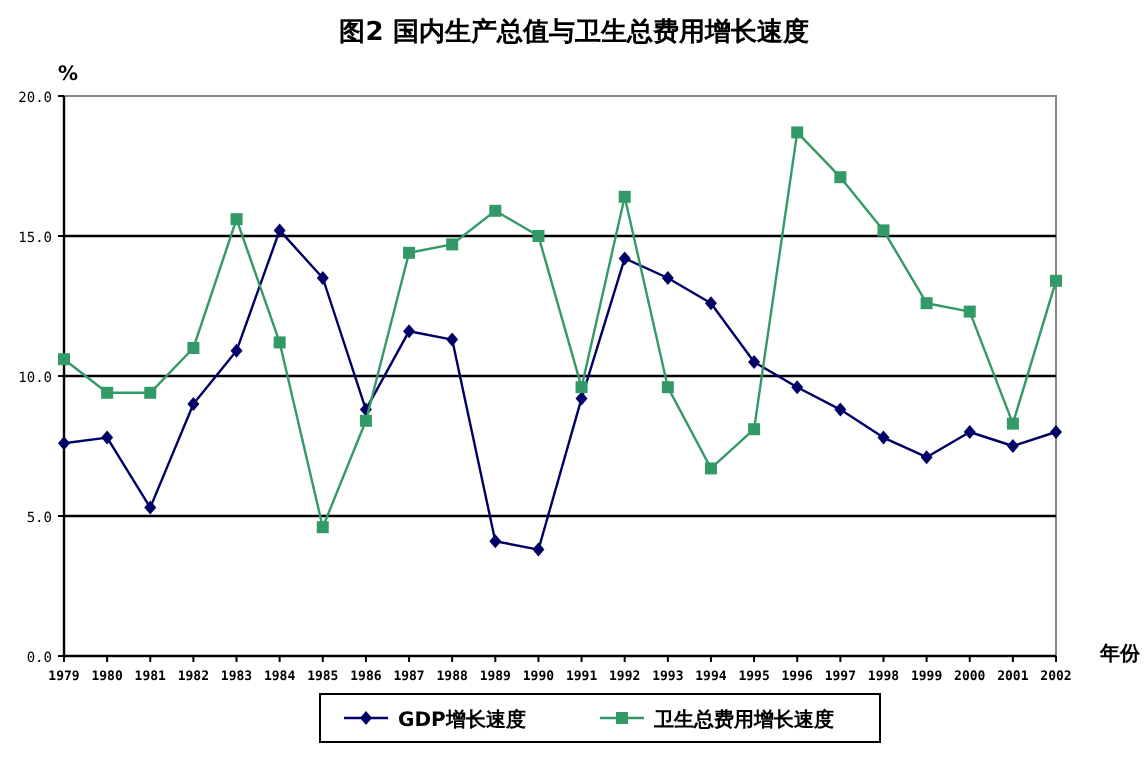  What do you see at coordinates (462, 720) in the screenshot?
I see `legend-label: GDP增长速度` at bounding box center [462, 720].